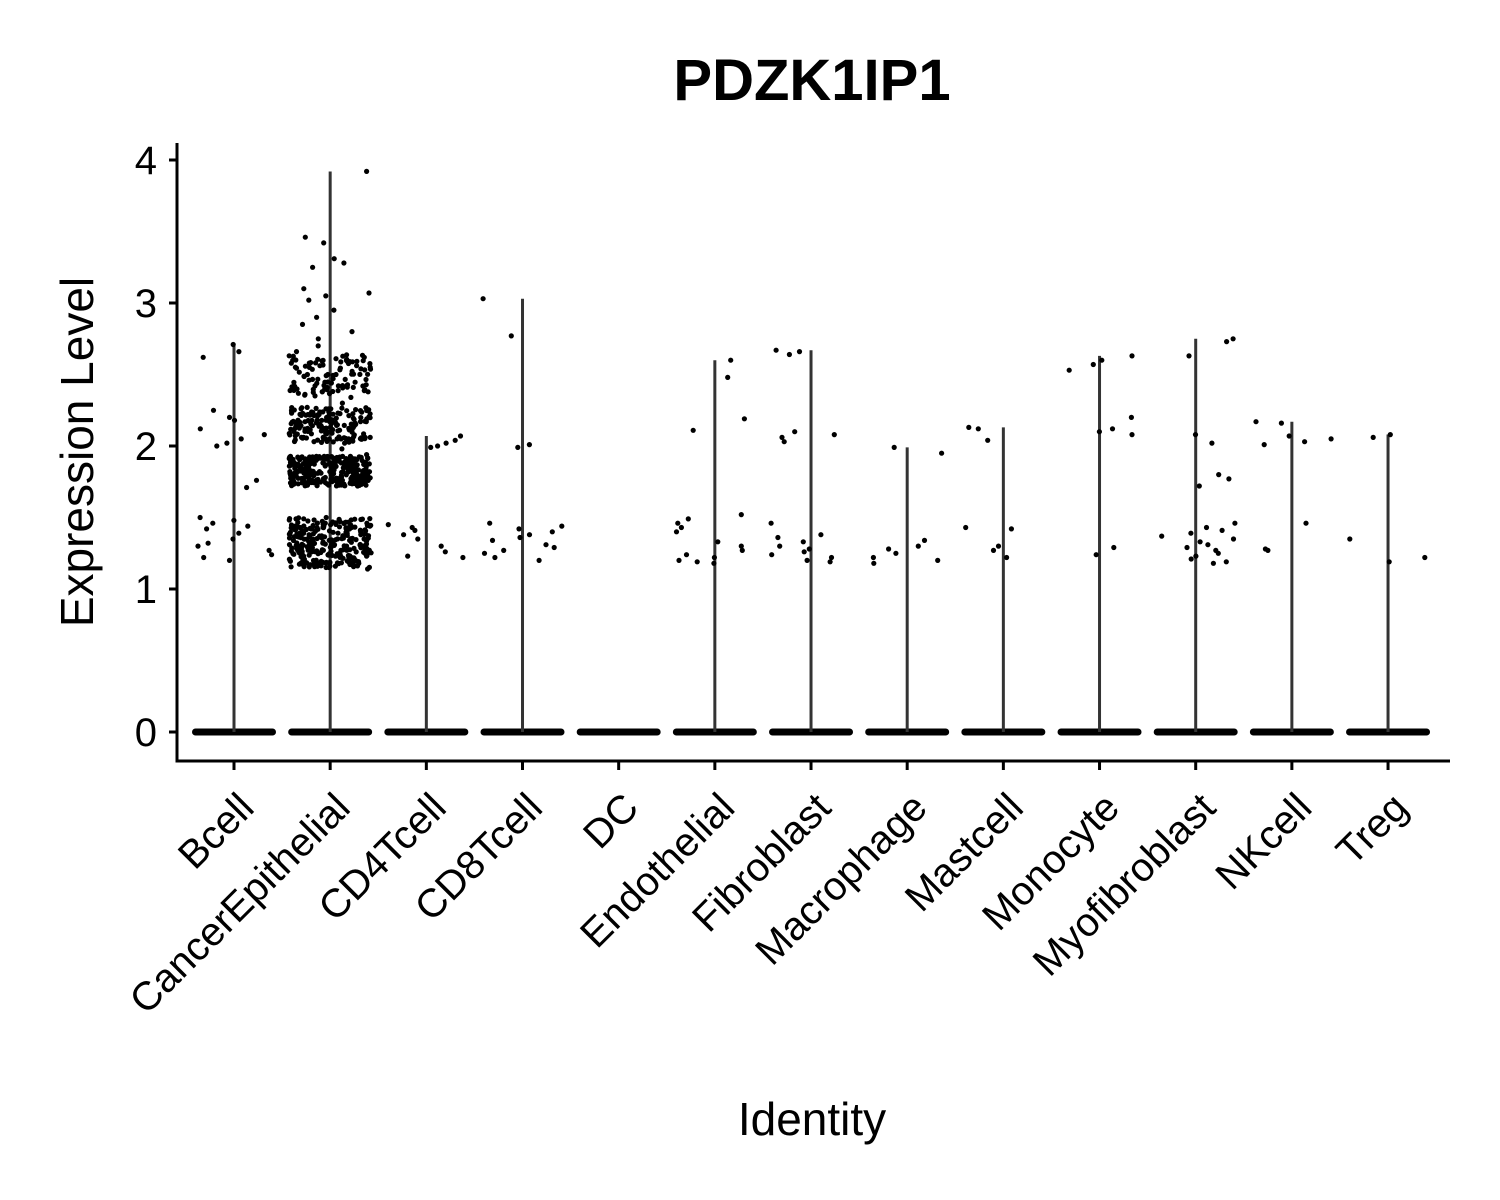  I want to click on y-tick-label: 1, so click(146, 590).